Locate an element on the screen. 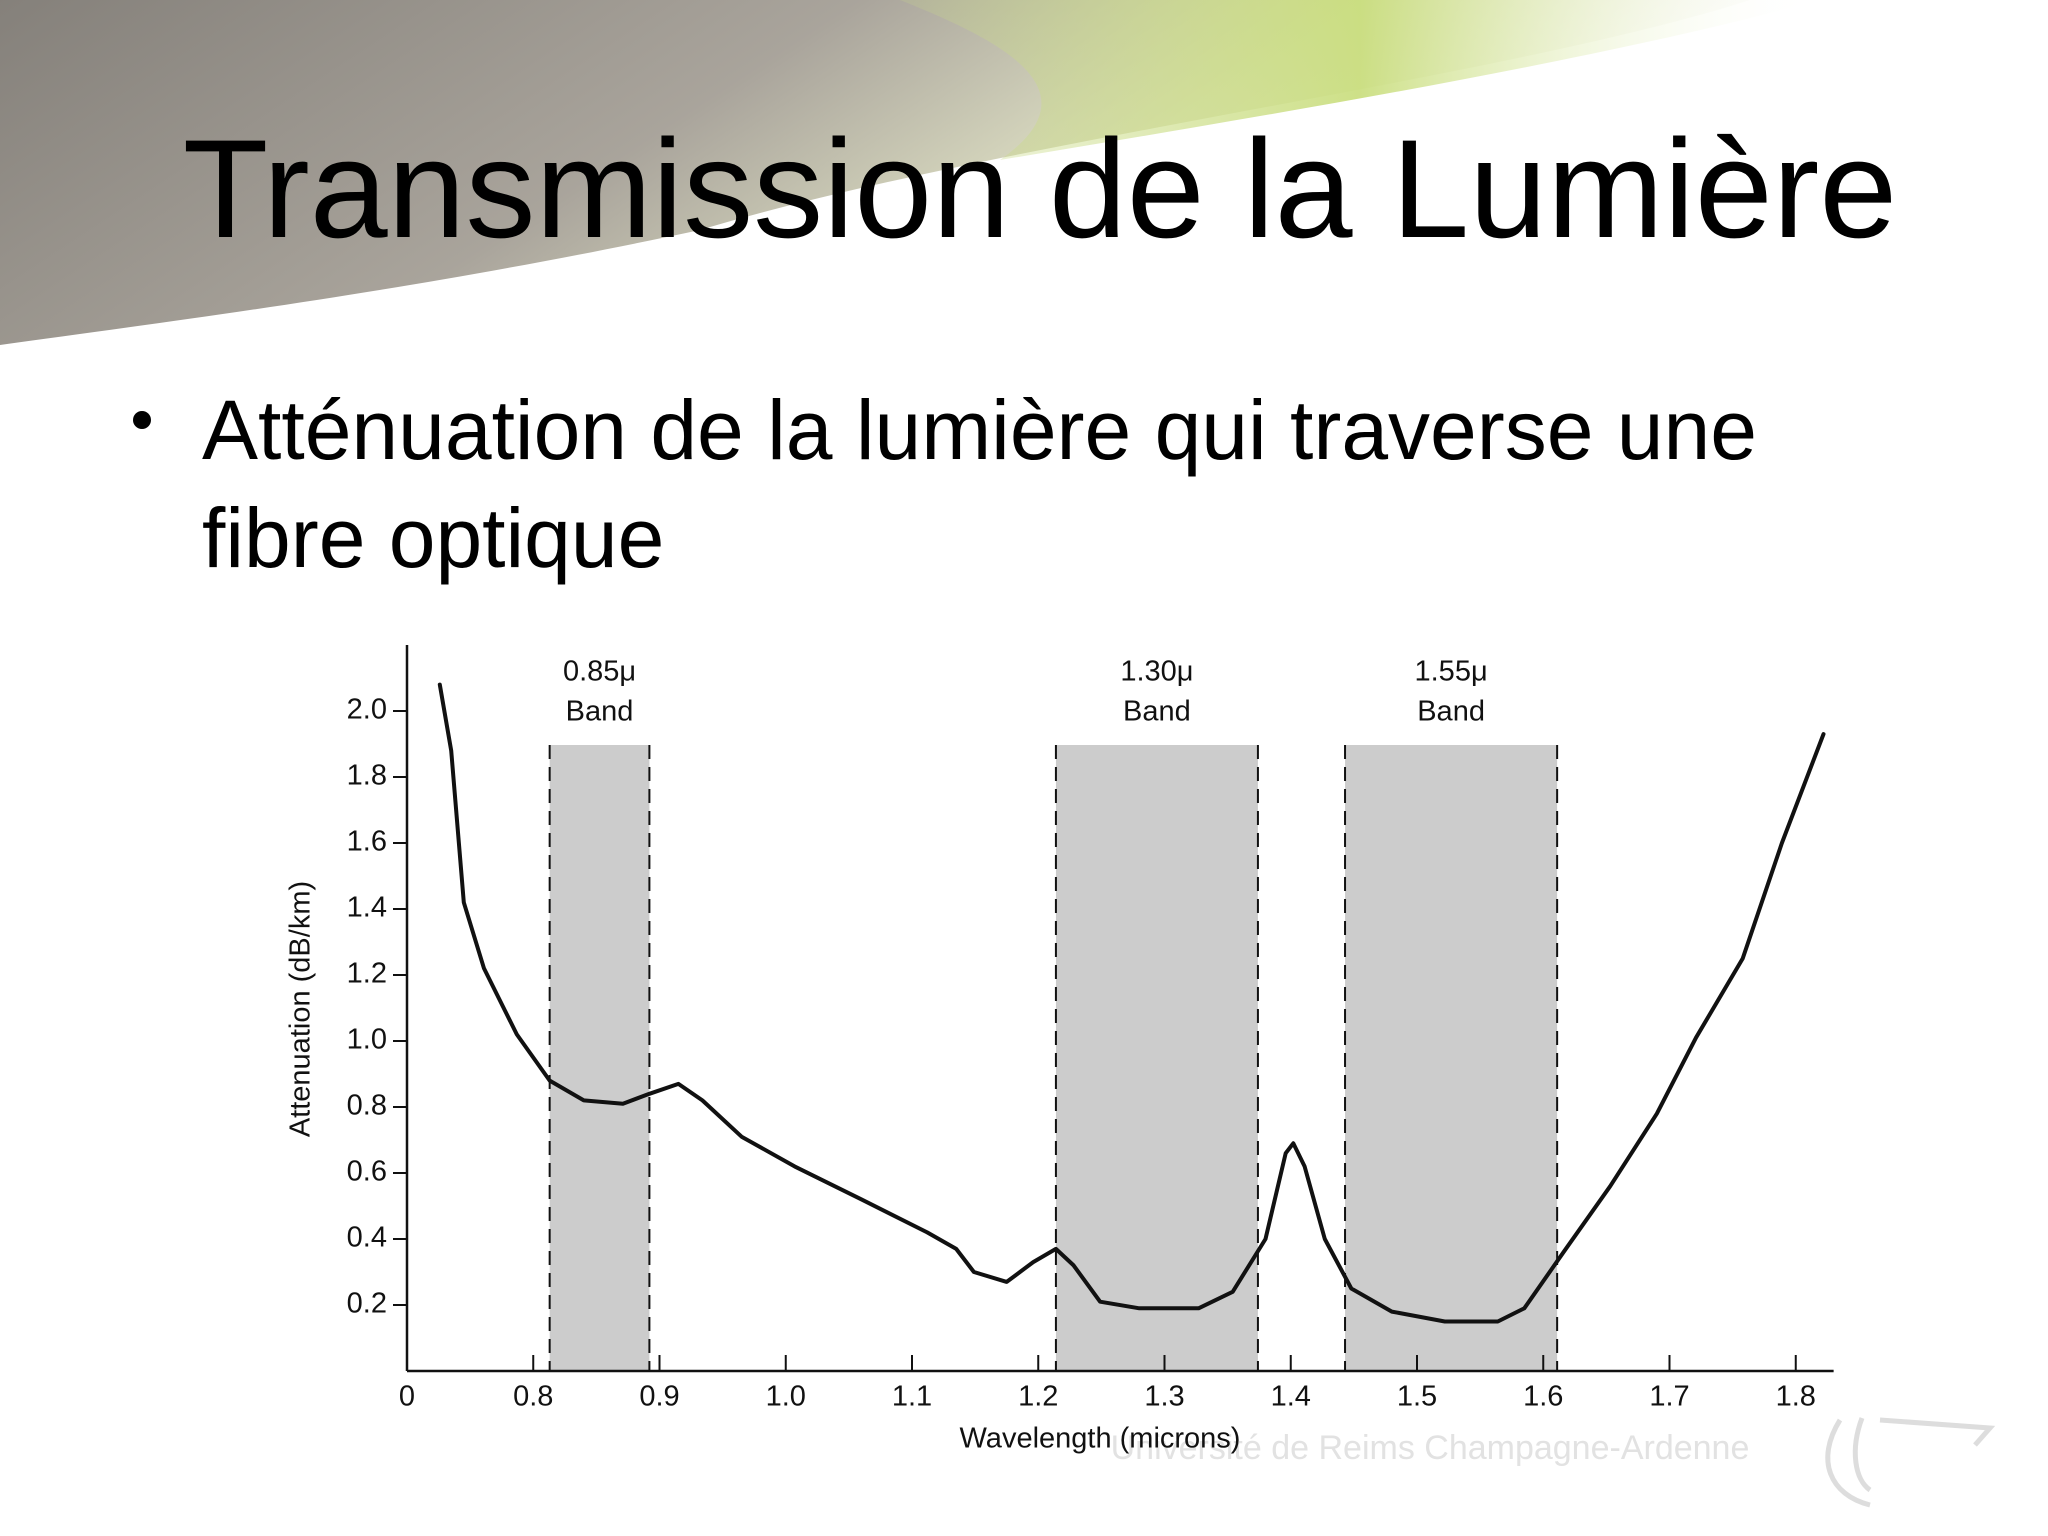  x-tick-label: 0.8 is located at coordinates (533, 1397).